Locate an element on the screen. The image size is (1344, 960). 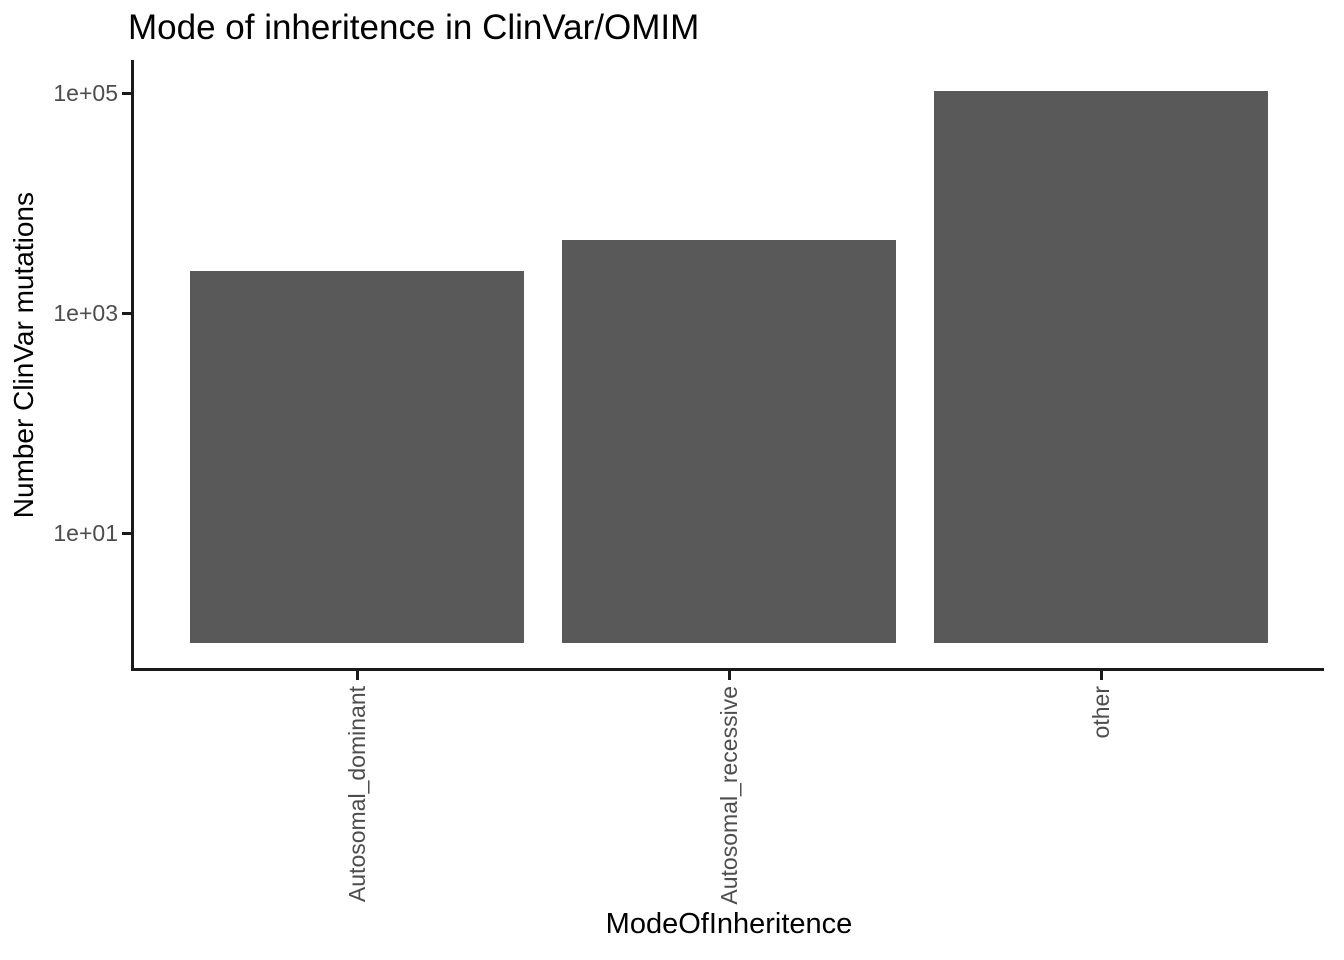
y-tick-label: 1e+01 is located at coordinates (85, 533).